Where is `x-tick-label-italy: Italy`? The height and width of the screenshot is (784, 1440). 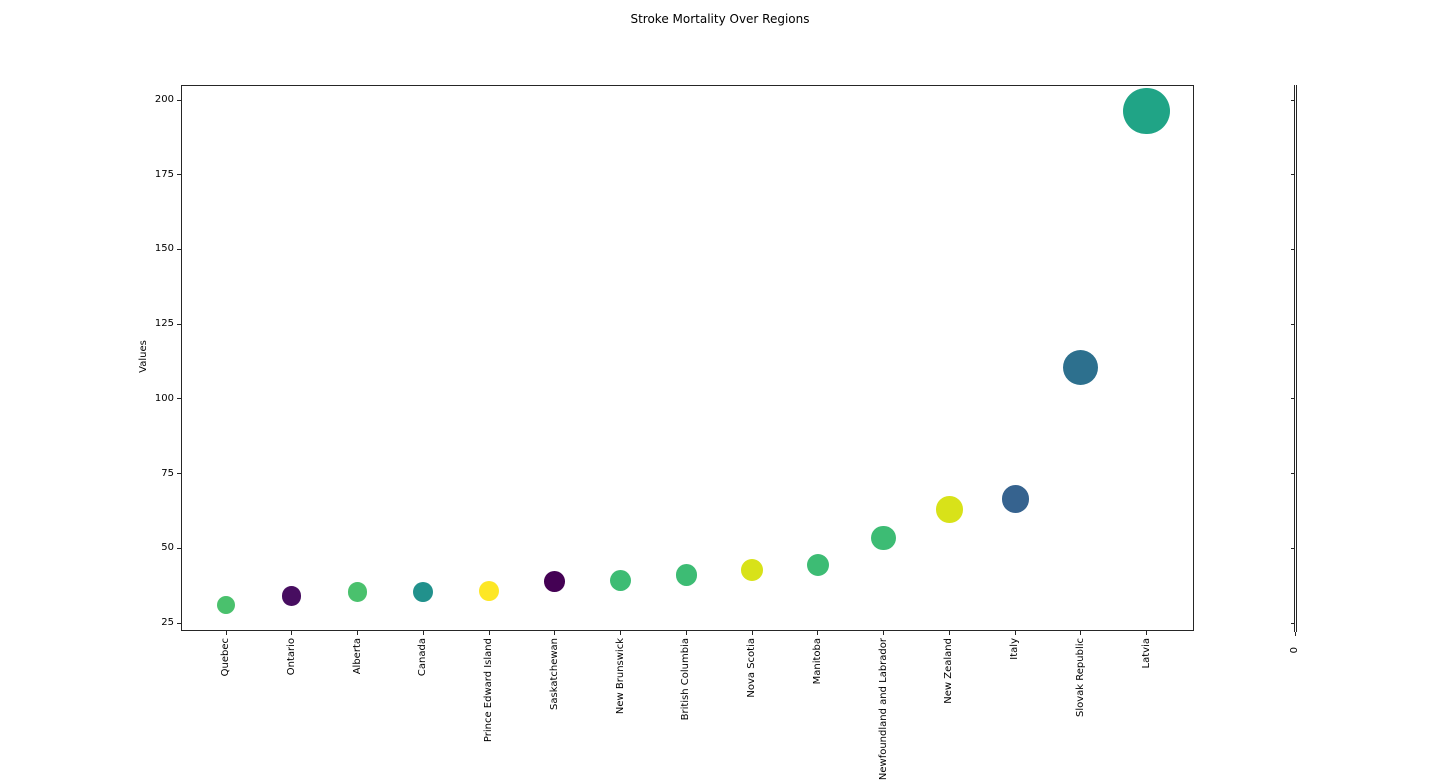 x-tick-label-italy: Italy is located at coordinates (1015, 651).